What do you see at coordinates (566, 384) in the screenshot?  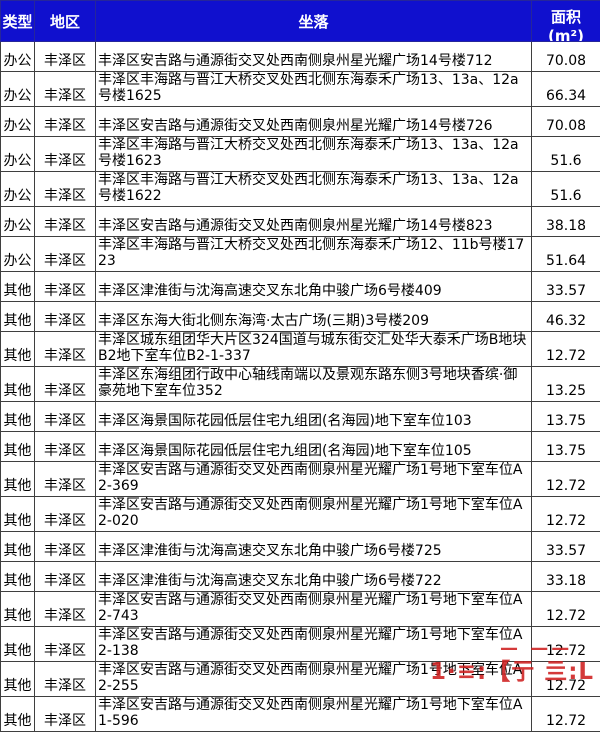 I see `cell-area: 13.25` at bounding box center [566, 384].